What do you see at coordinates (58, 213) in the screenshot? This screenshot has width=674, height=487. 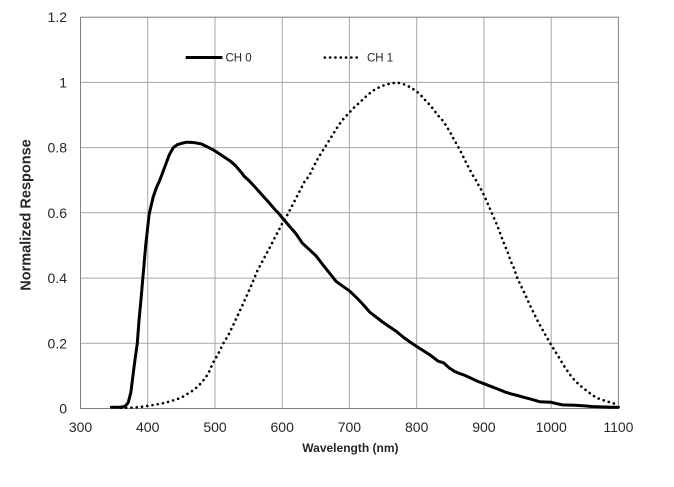 I see `svg-text: 0.6` at bounding box center [58, 213].